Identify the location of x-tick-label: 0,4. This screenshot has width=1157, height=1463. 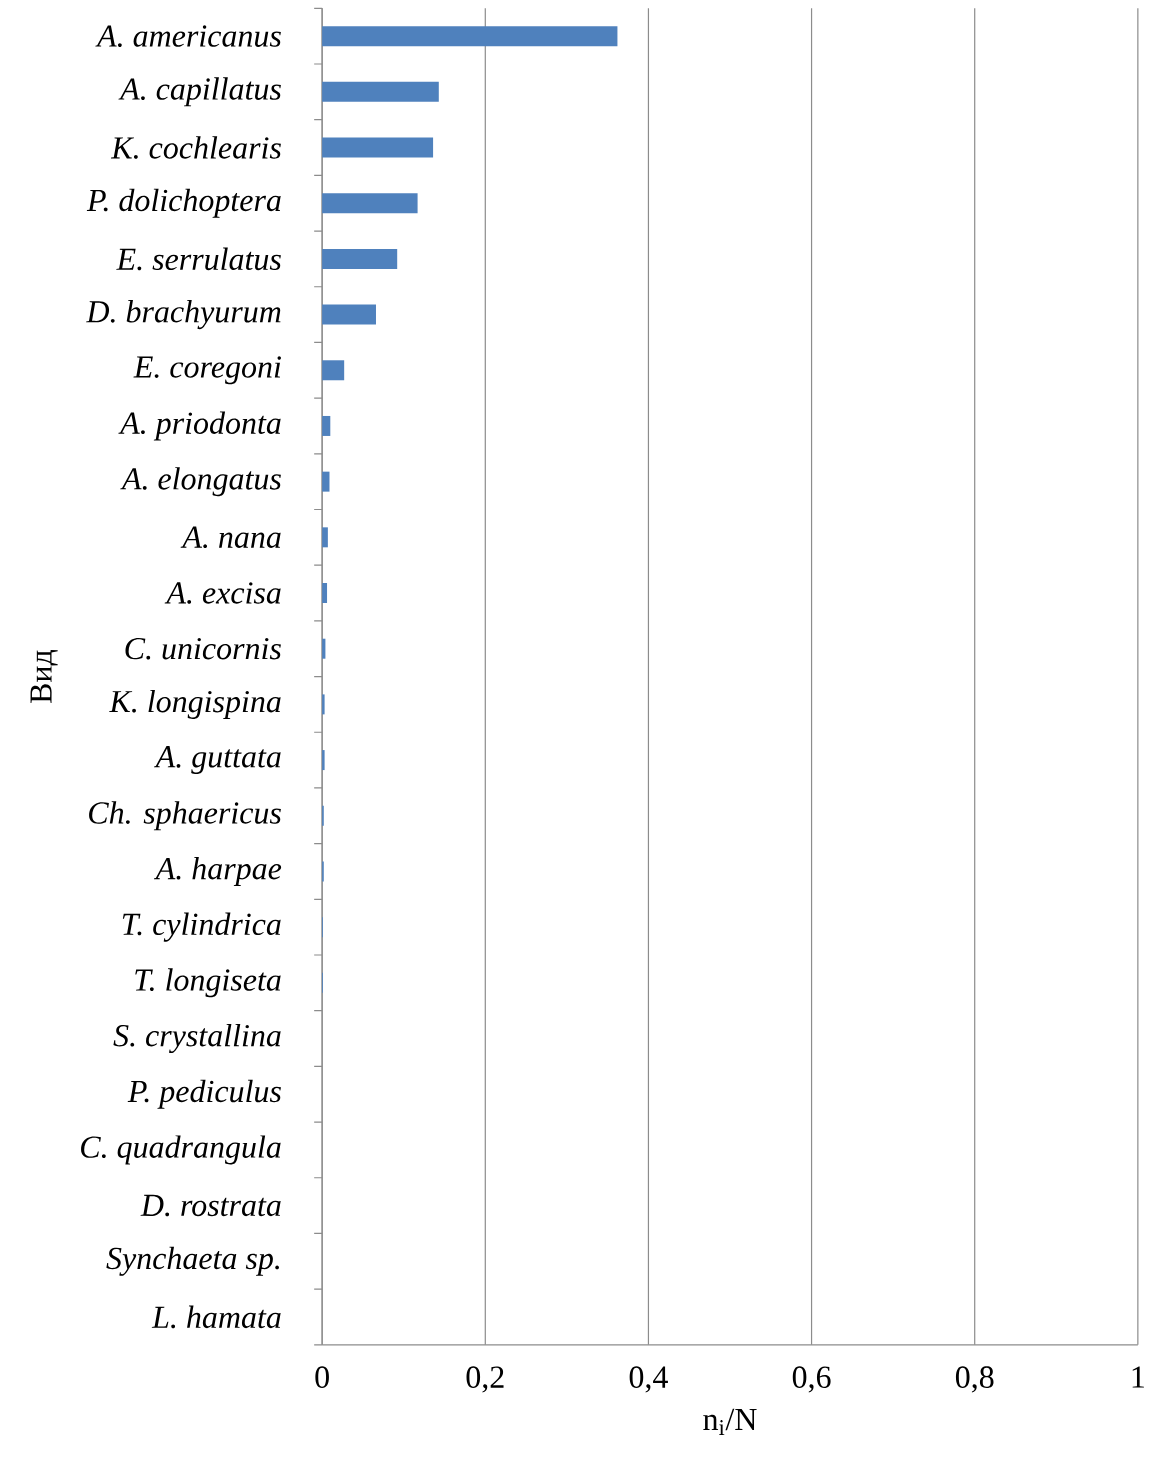
(648, 1379).